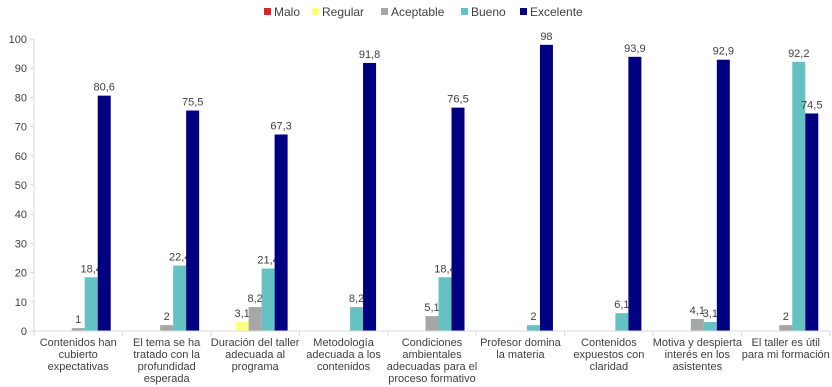 This screenshot has height=387, width=832. I want to click on data-label-excelente: 67,3, so click(280, 126).